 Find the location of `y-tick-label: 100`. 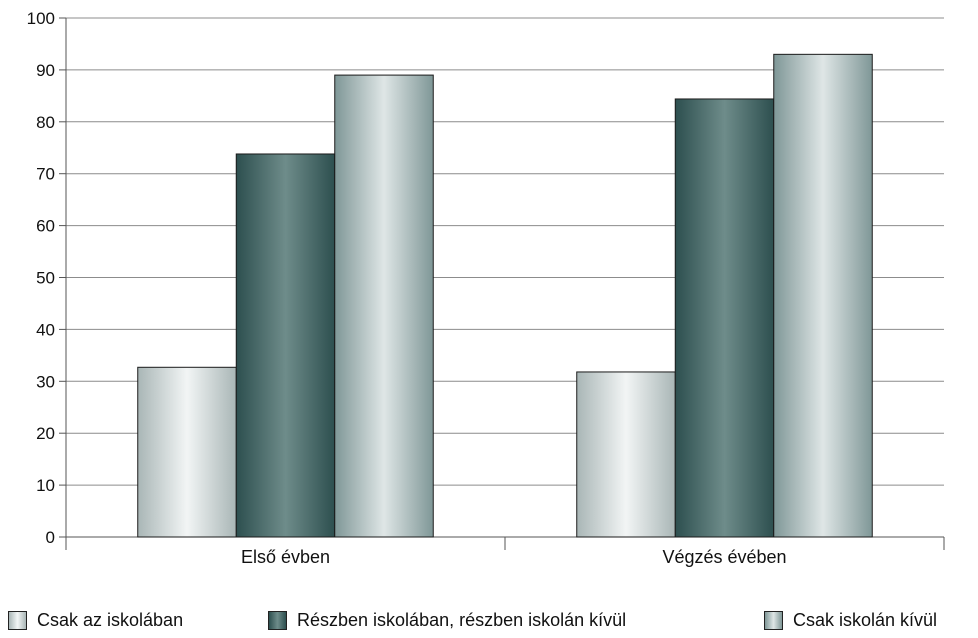

y-tick-label: 100 is located at coordinates (41, 18).